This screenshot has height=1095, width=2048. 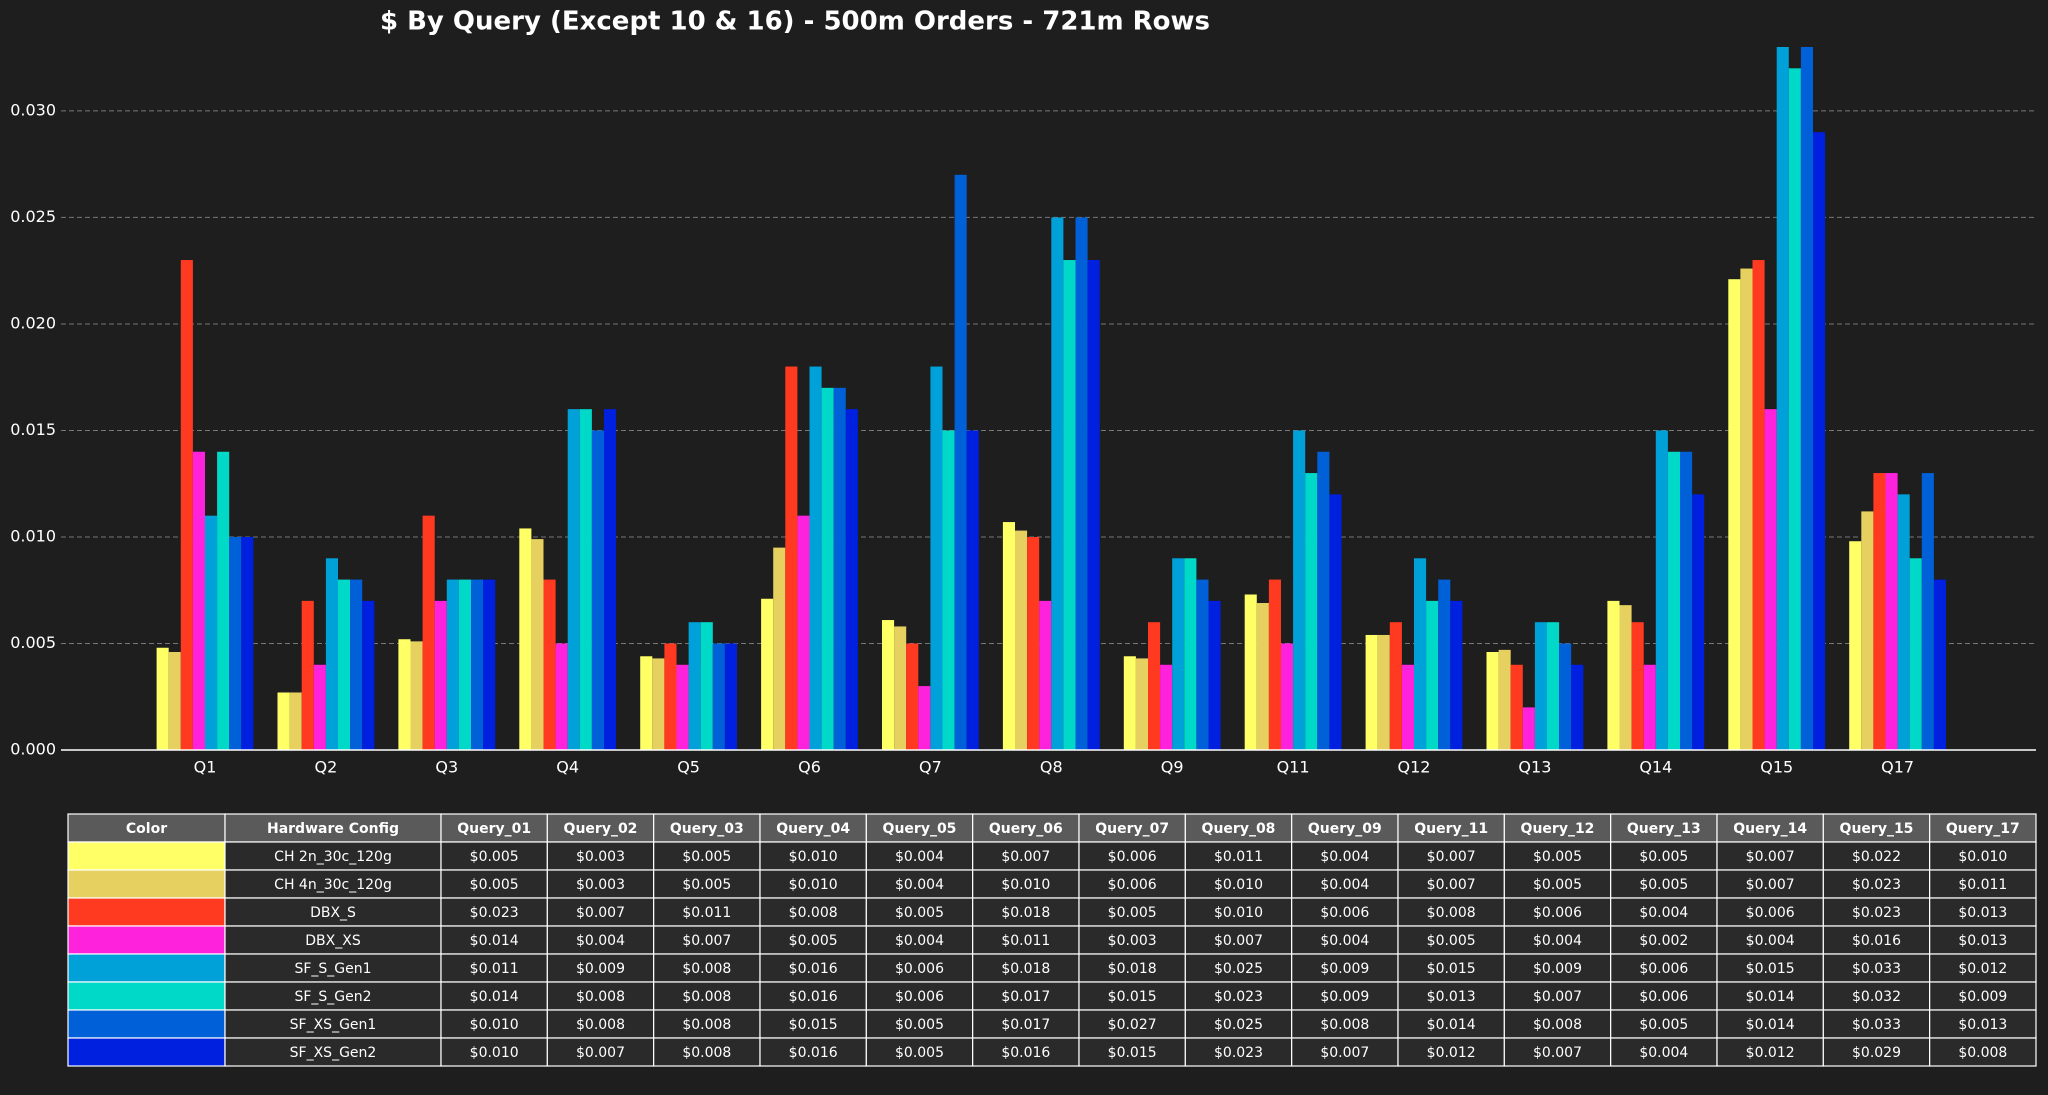 I want to click on header-text: Query_05, so click(x=920, y=829).